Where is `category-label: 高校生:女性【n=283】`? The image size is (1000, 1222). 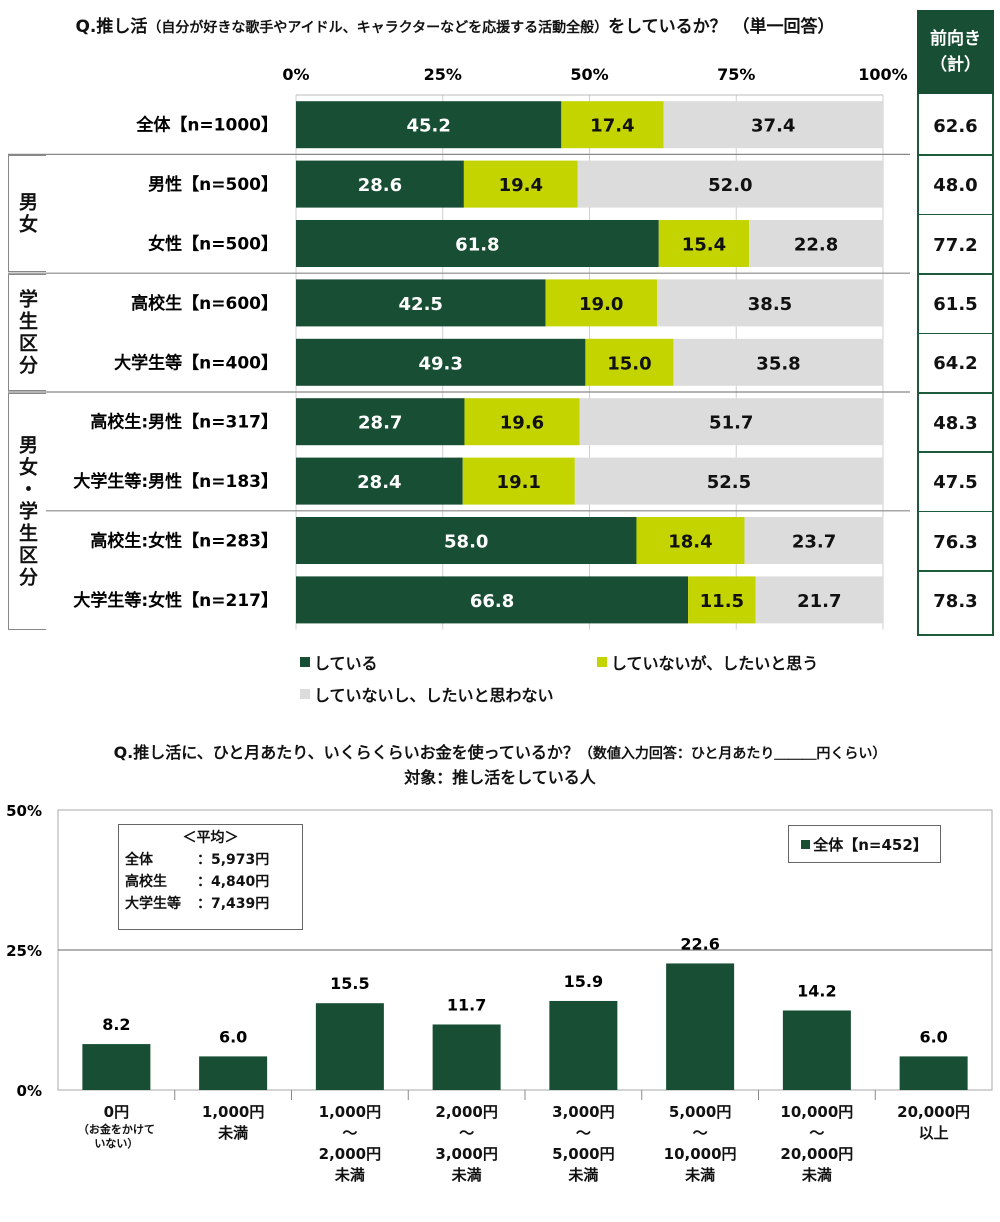 category-label: 高校生:女性【n=283】 is located at coordinates (184, 541).